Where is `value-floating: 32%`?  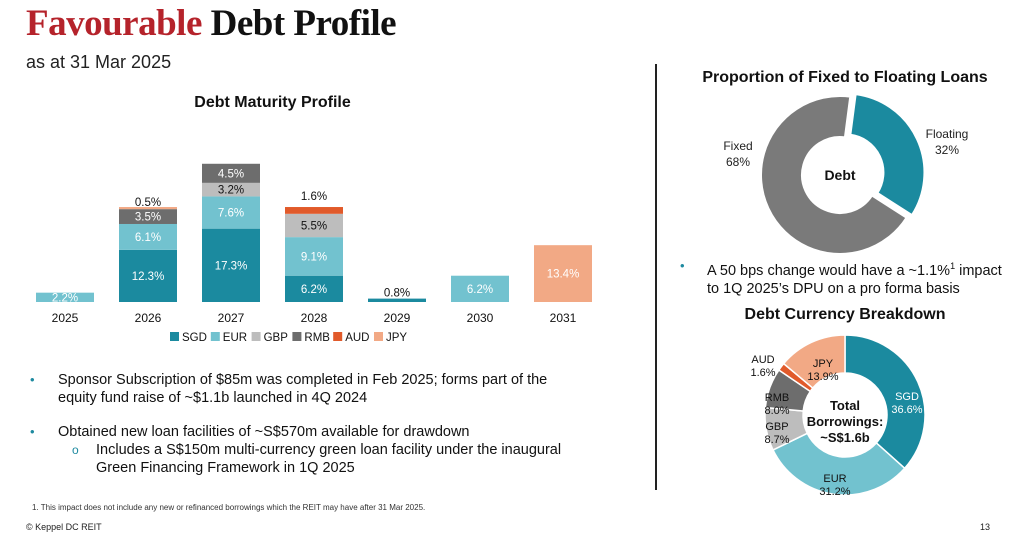 value-floating: 32% is located at coordinates (947, 150).